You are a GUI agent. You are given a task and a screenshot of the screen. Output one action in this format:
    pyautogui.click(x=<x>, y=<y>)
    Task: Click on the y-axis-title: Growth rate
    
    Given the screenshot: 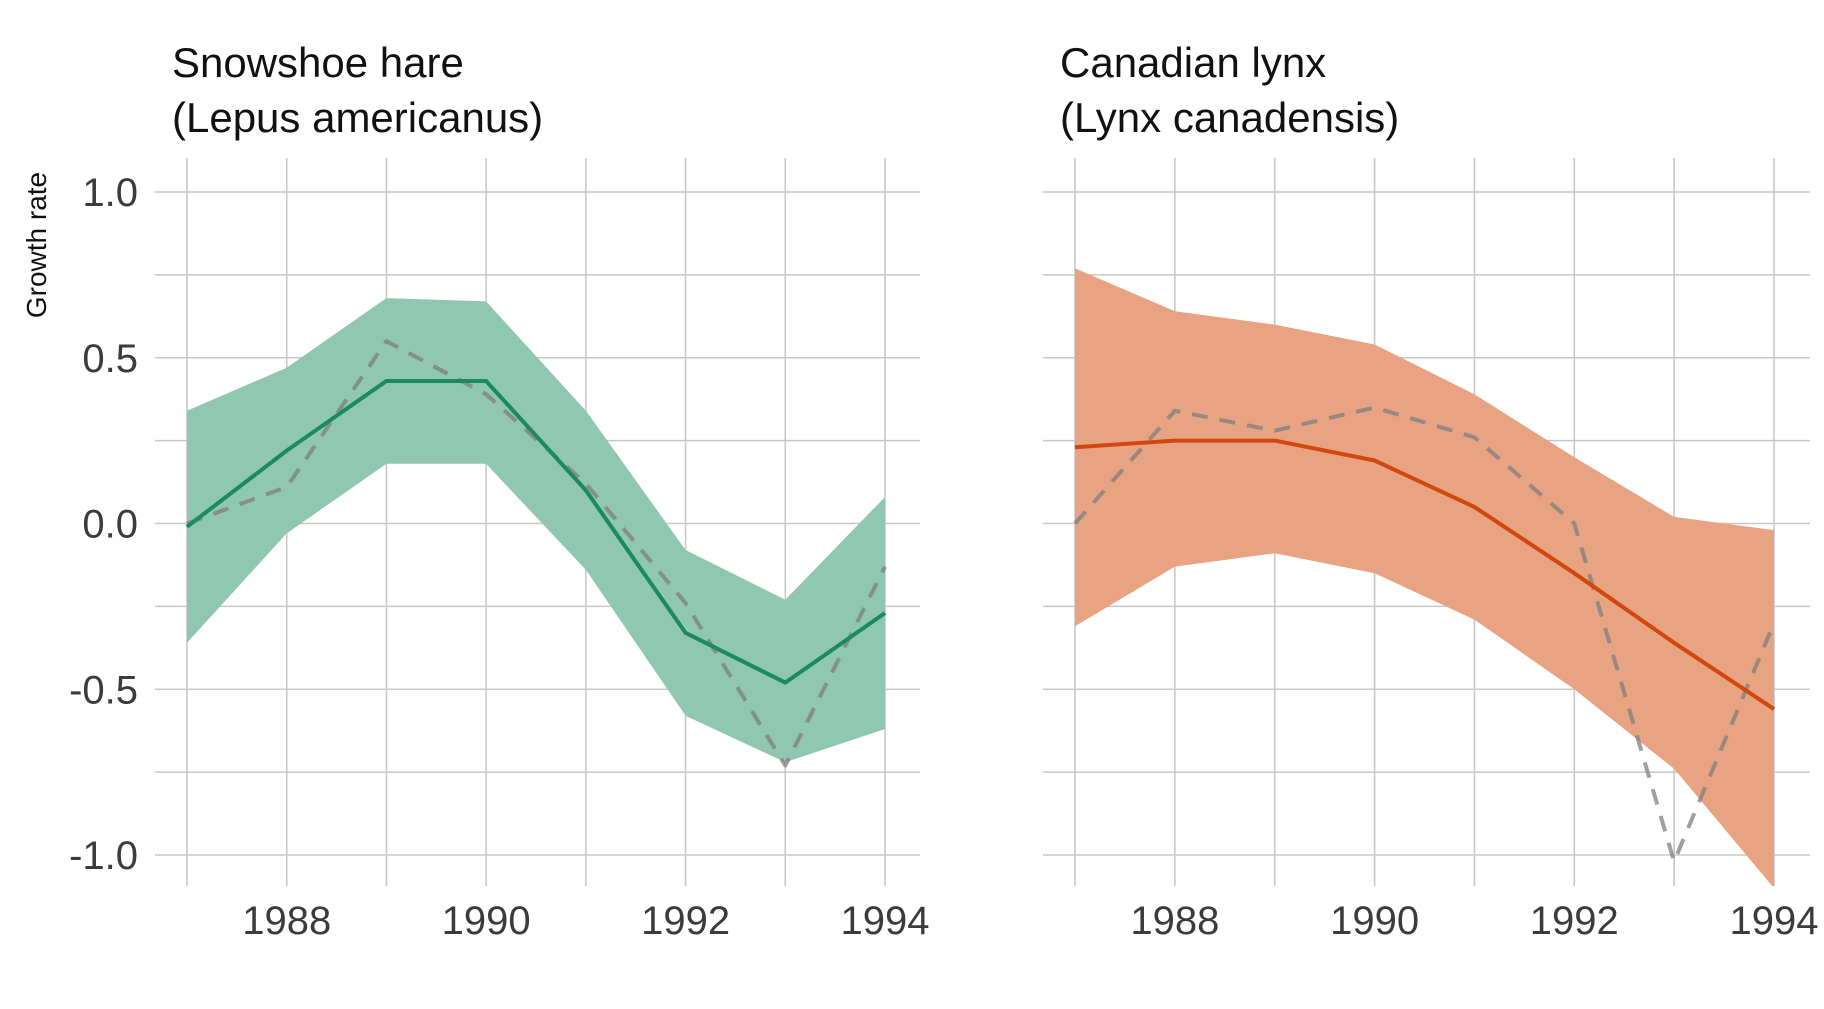 What is the action you would take?
    pyautogui.click(x=36, y=245)
    